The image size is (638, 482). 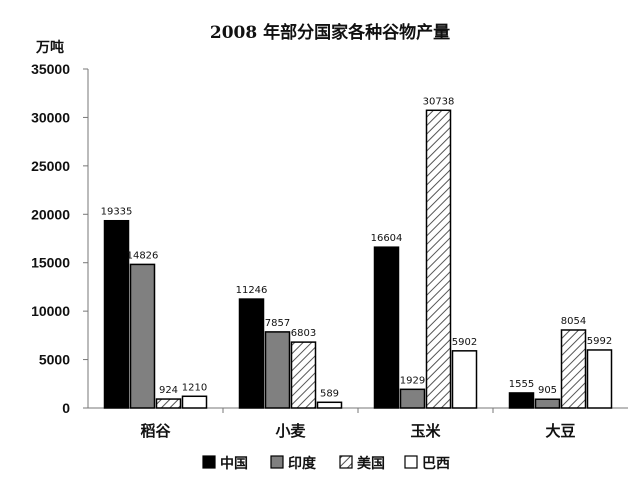 I want to click on data-label: 5992, so click(x=599, y=341).